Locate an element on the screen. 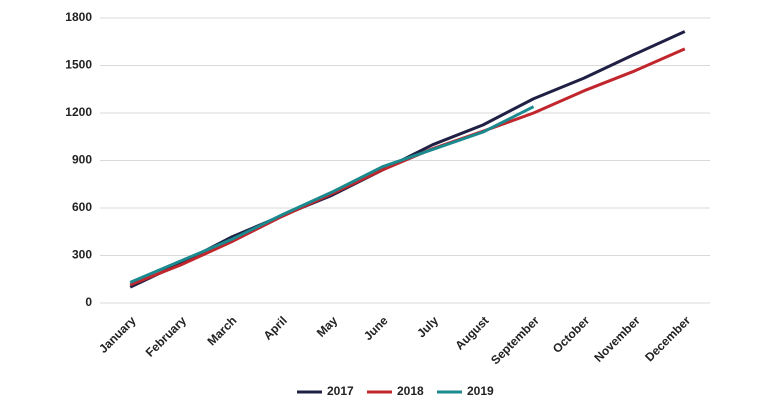 This screenshot has width=760, height=407. y-tick-label: 1800 is located at coordinates (78, 17).